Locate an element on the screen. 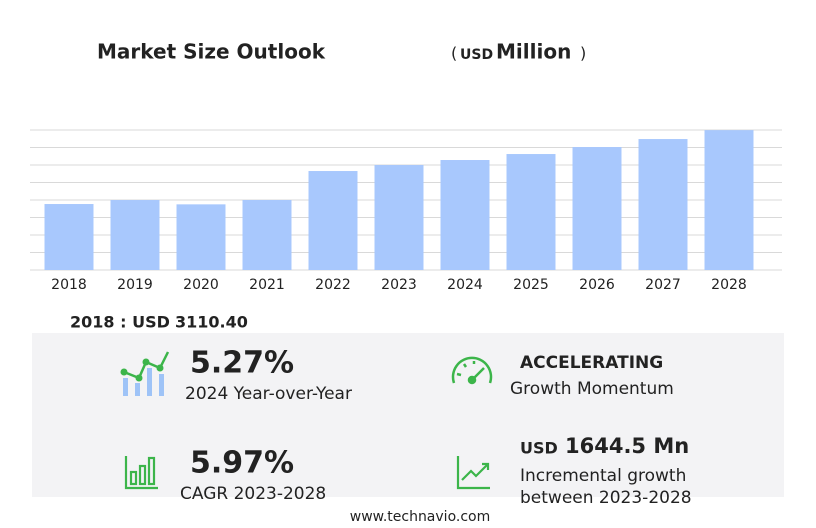  incremental-icon is located at coordinates (473, 473).